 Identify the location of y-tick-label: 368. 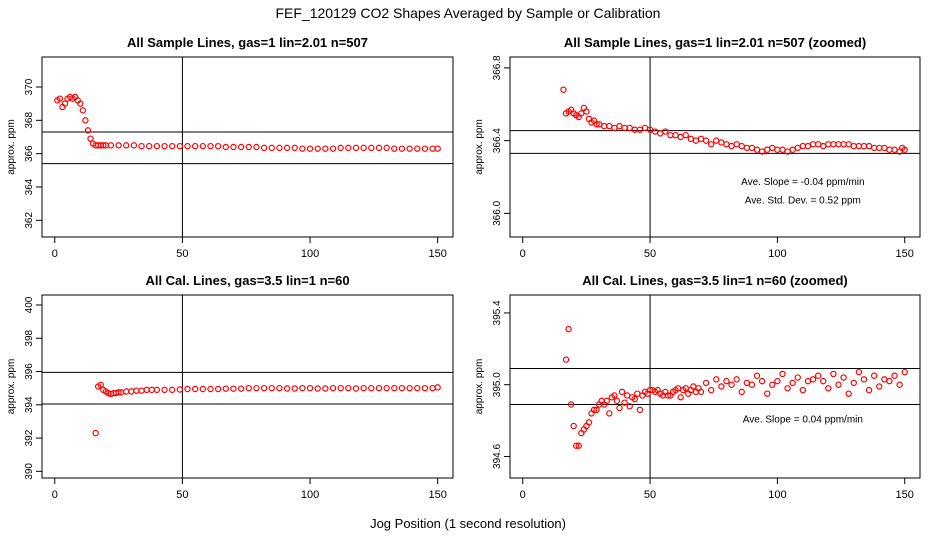
(29, 120).